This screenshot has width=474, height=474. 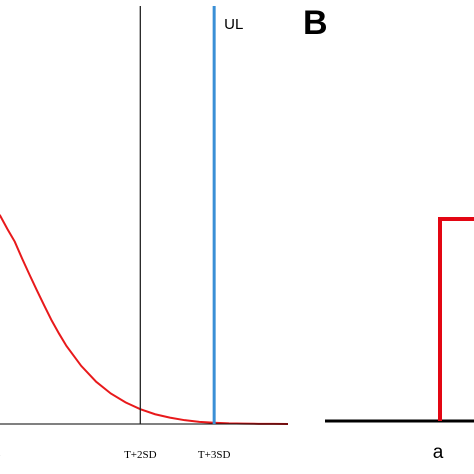 What do you see at coordinates (140, 455) in the screenshot?
I see `x-tick-label-t-plus-2sd: T+2SD` at bounding box center [140, 455].